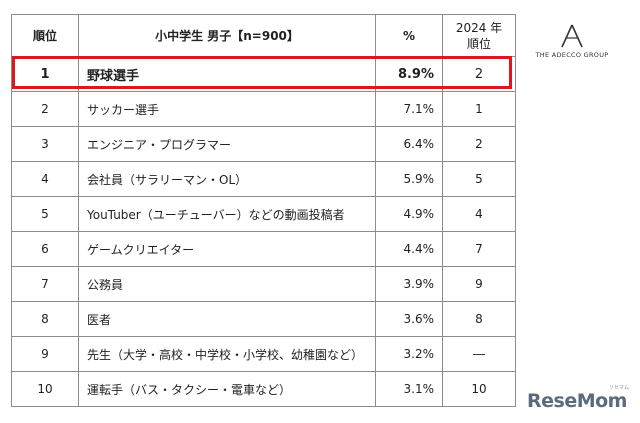  I want to click on rank-cell: 1, so click(45, 74).